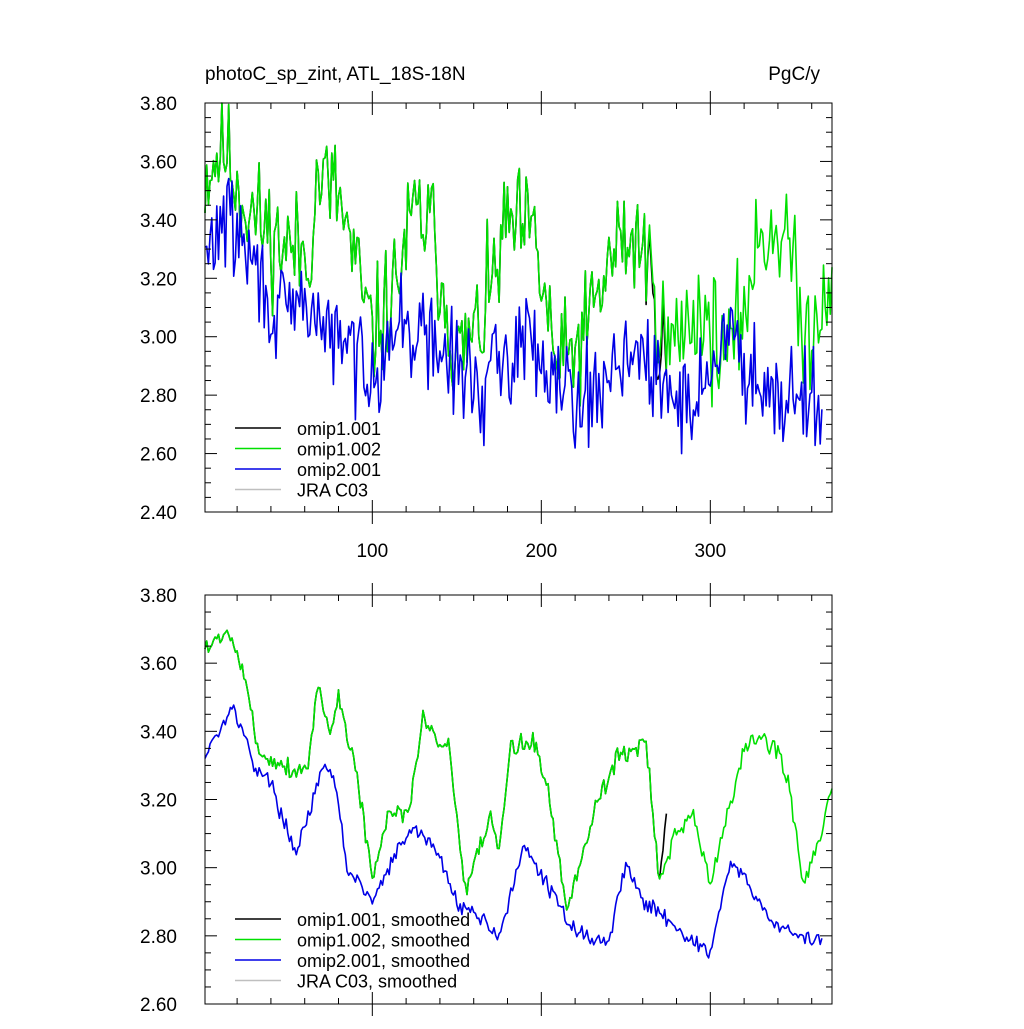 The height and width of the screenshot is (1029, 1024). Describe the element at coordinates (332, 491) in the screenshot. I see `legend-label-jra_c03: JRA C03` at that location.